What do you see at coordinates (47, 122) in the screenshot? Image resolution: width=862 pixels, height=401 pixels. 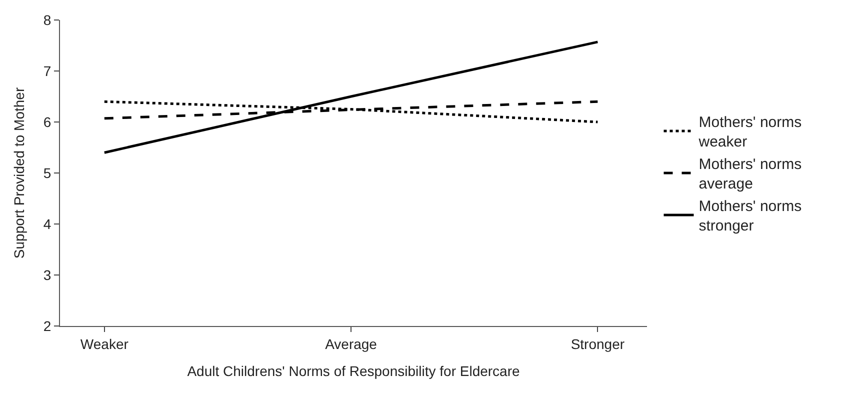 I see `y-tick-label: 6` at bounding box center [47, 122].